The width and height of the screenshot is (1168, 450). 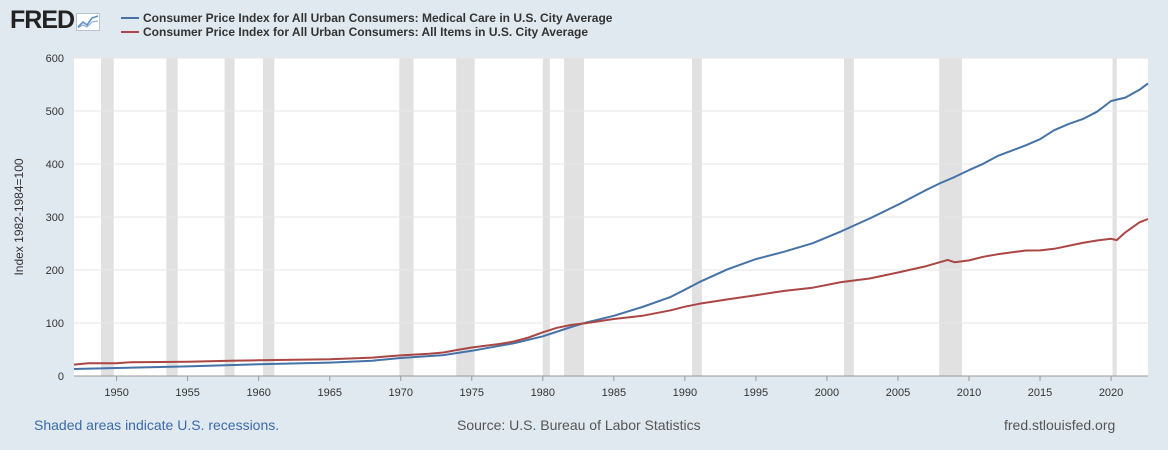 What do you see at coordinates (130, 18) in the screenshot?
I see `legend-swatch-medical-care` at bounding box center [130, 18].